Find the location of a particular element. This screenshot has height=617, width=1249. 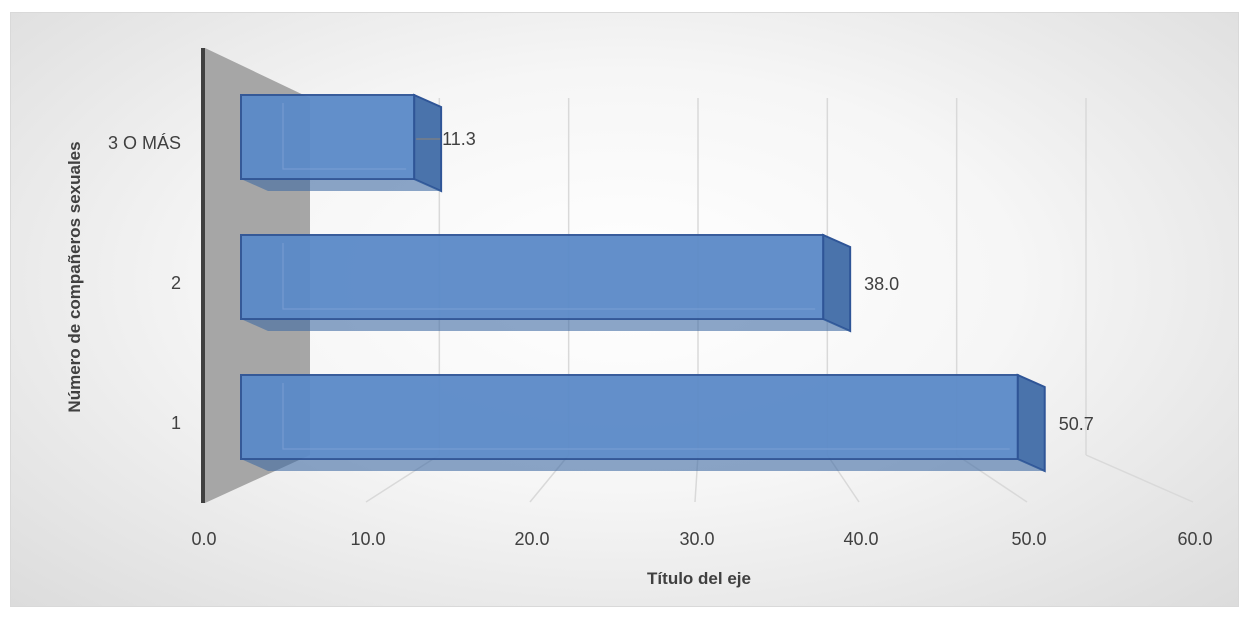

x-tick-label: 20.0 is located at coordinates (531, 539).